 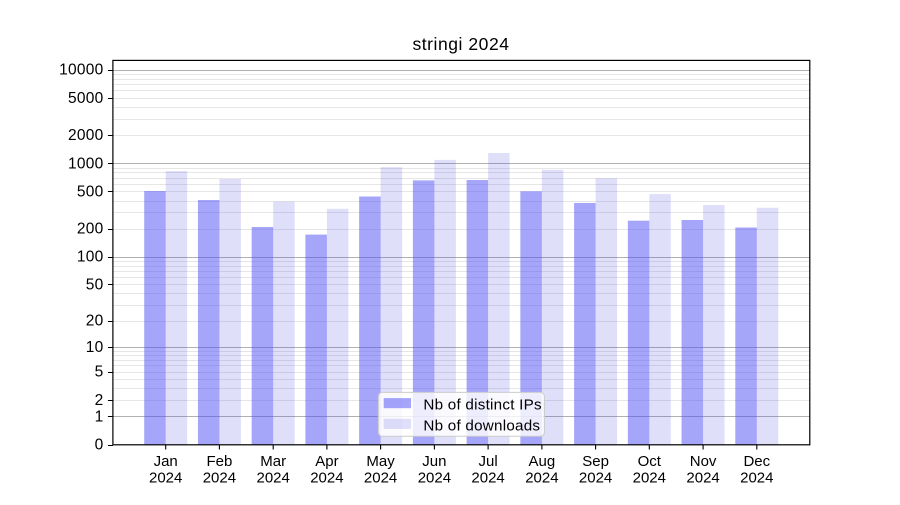 What do you see at coordinates (86, 135) in the screenshot?
I see `svg-text: 2000` at bounding box center [86, 135].